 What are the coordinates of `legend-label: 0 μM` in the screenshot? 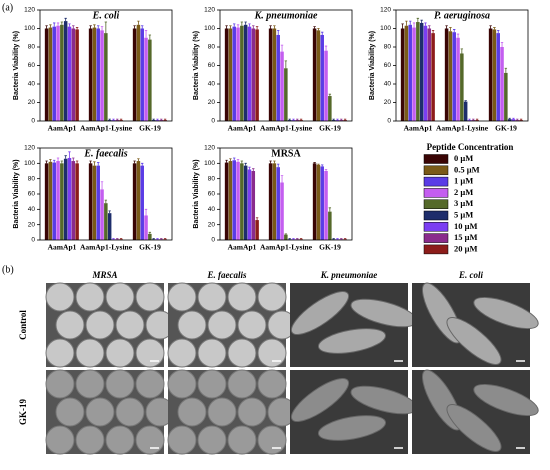 It's located at (463, 158).